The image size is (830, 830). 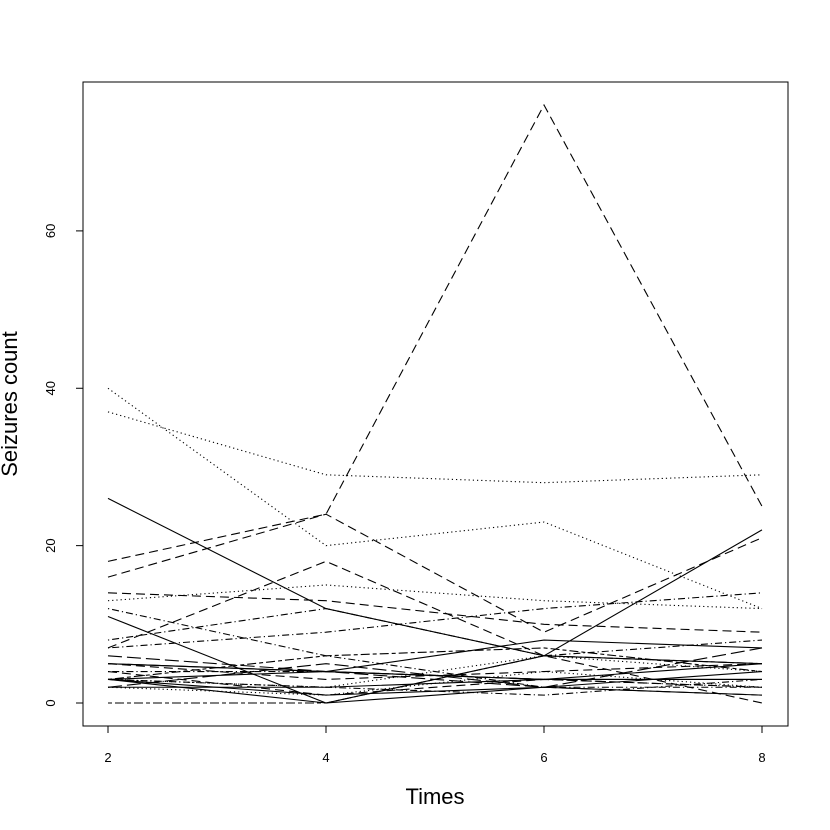 What do you see at coordinates (50, 231) in the screenshot?
I see `y-tick-label: 60` at bounding box center [50, 231].